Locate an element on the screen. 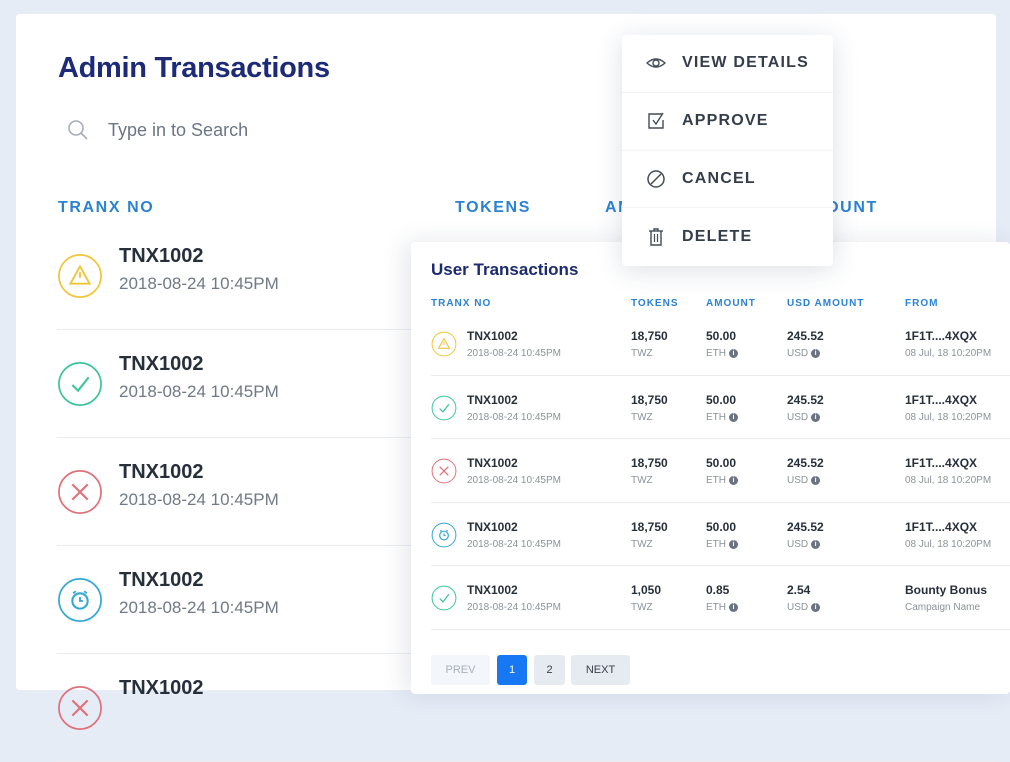 The width and height of the screenshot is (1010, 762). search-bar is located at coordinates (237, 130).